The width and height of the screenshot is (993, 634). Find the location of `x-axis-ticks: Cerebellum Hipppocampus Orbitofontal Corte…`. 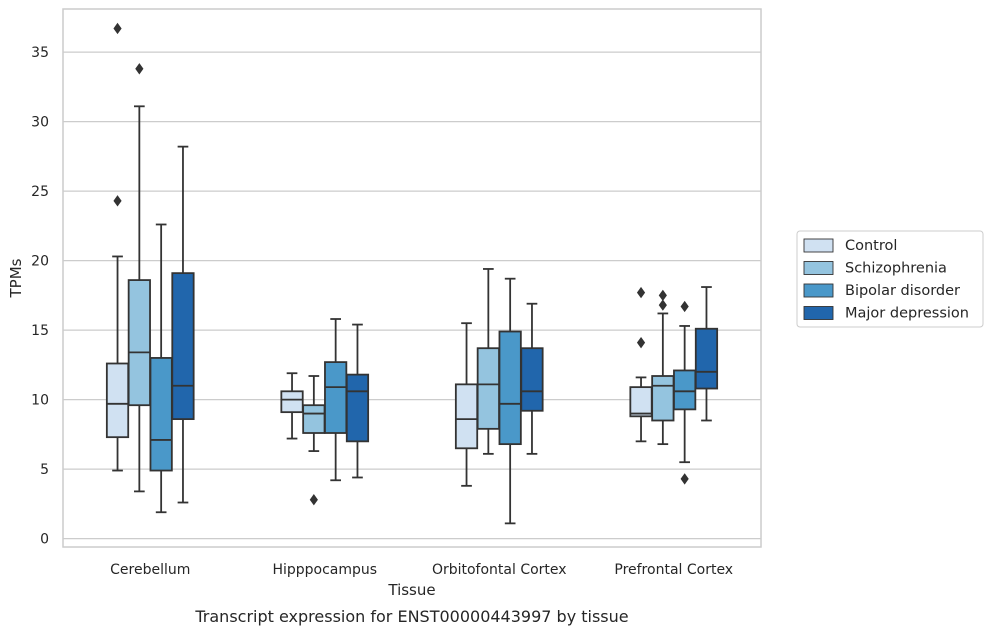

x-axis-ticks: Cerebellum Hipppocampus Orbitofontal Corte… is located at coordinates (421, 570).